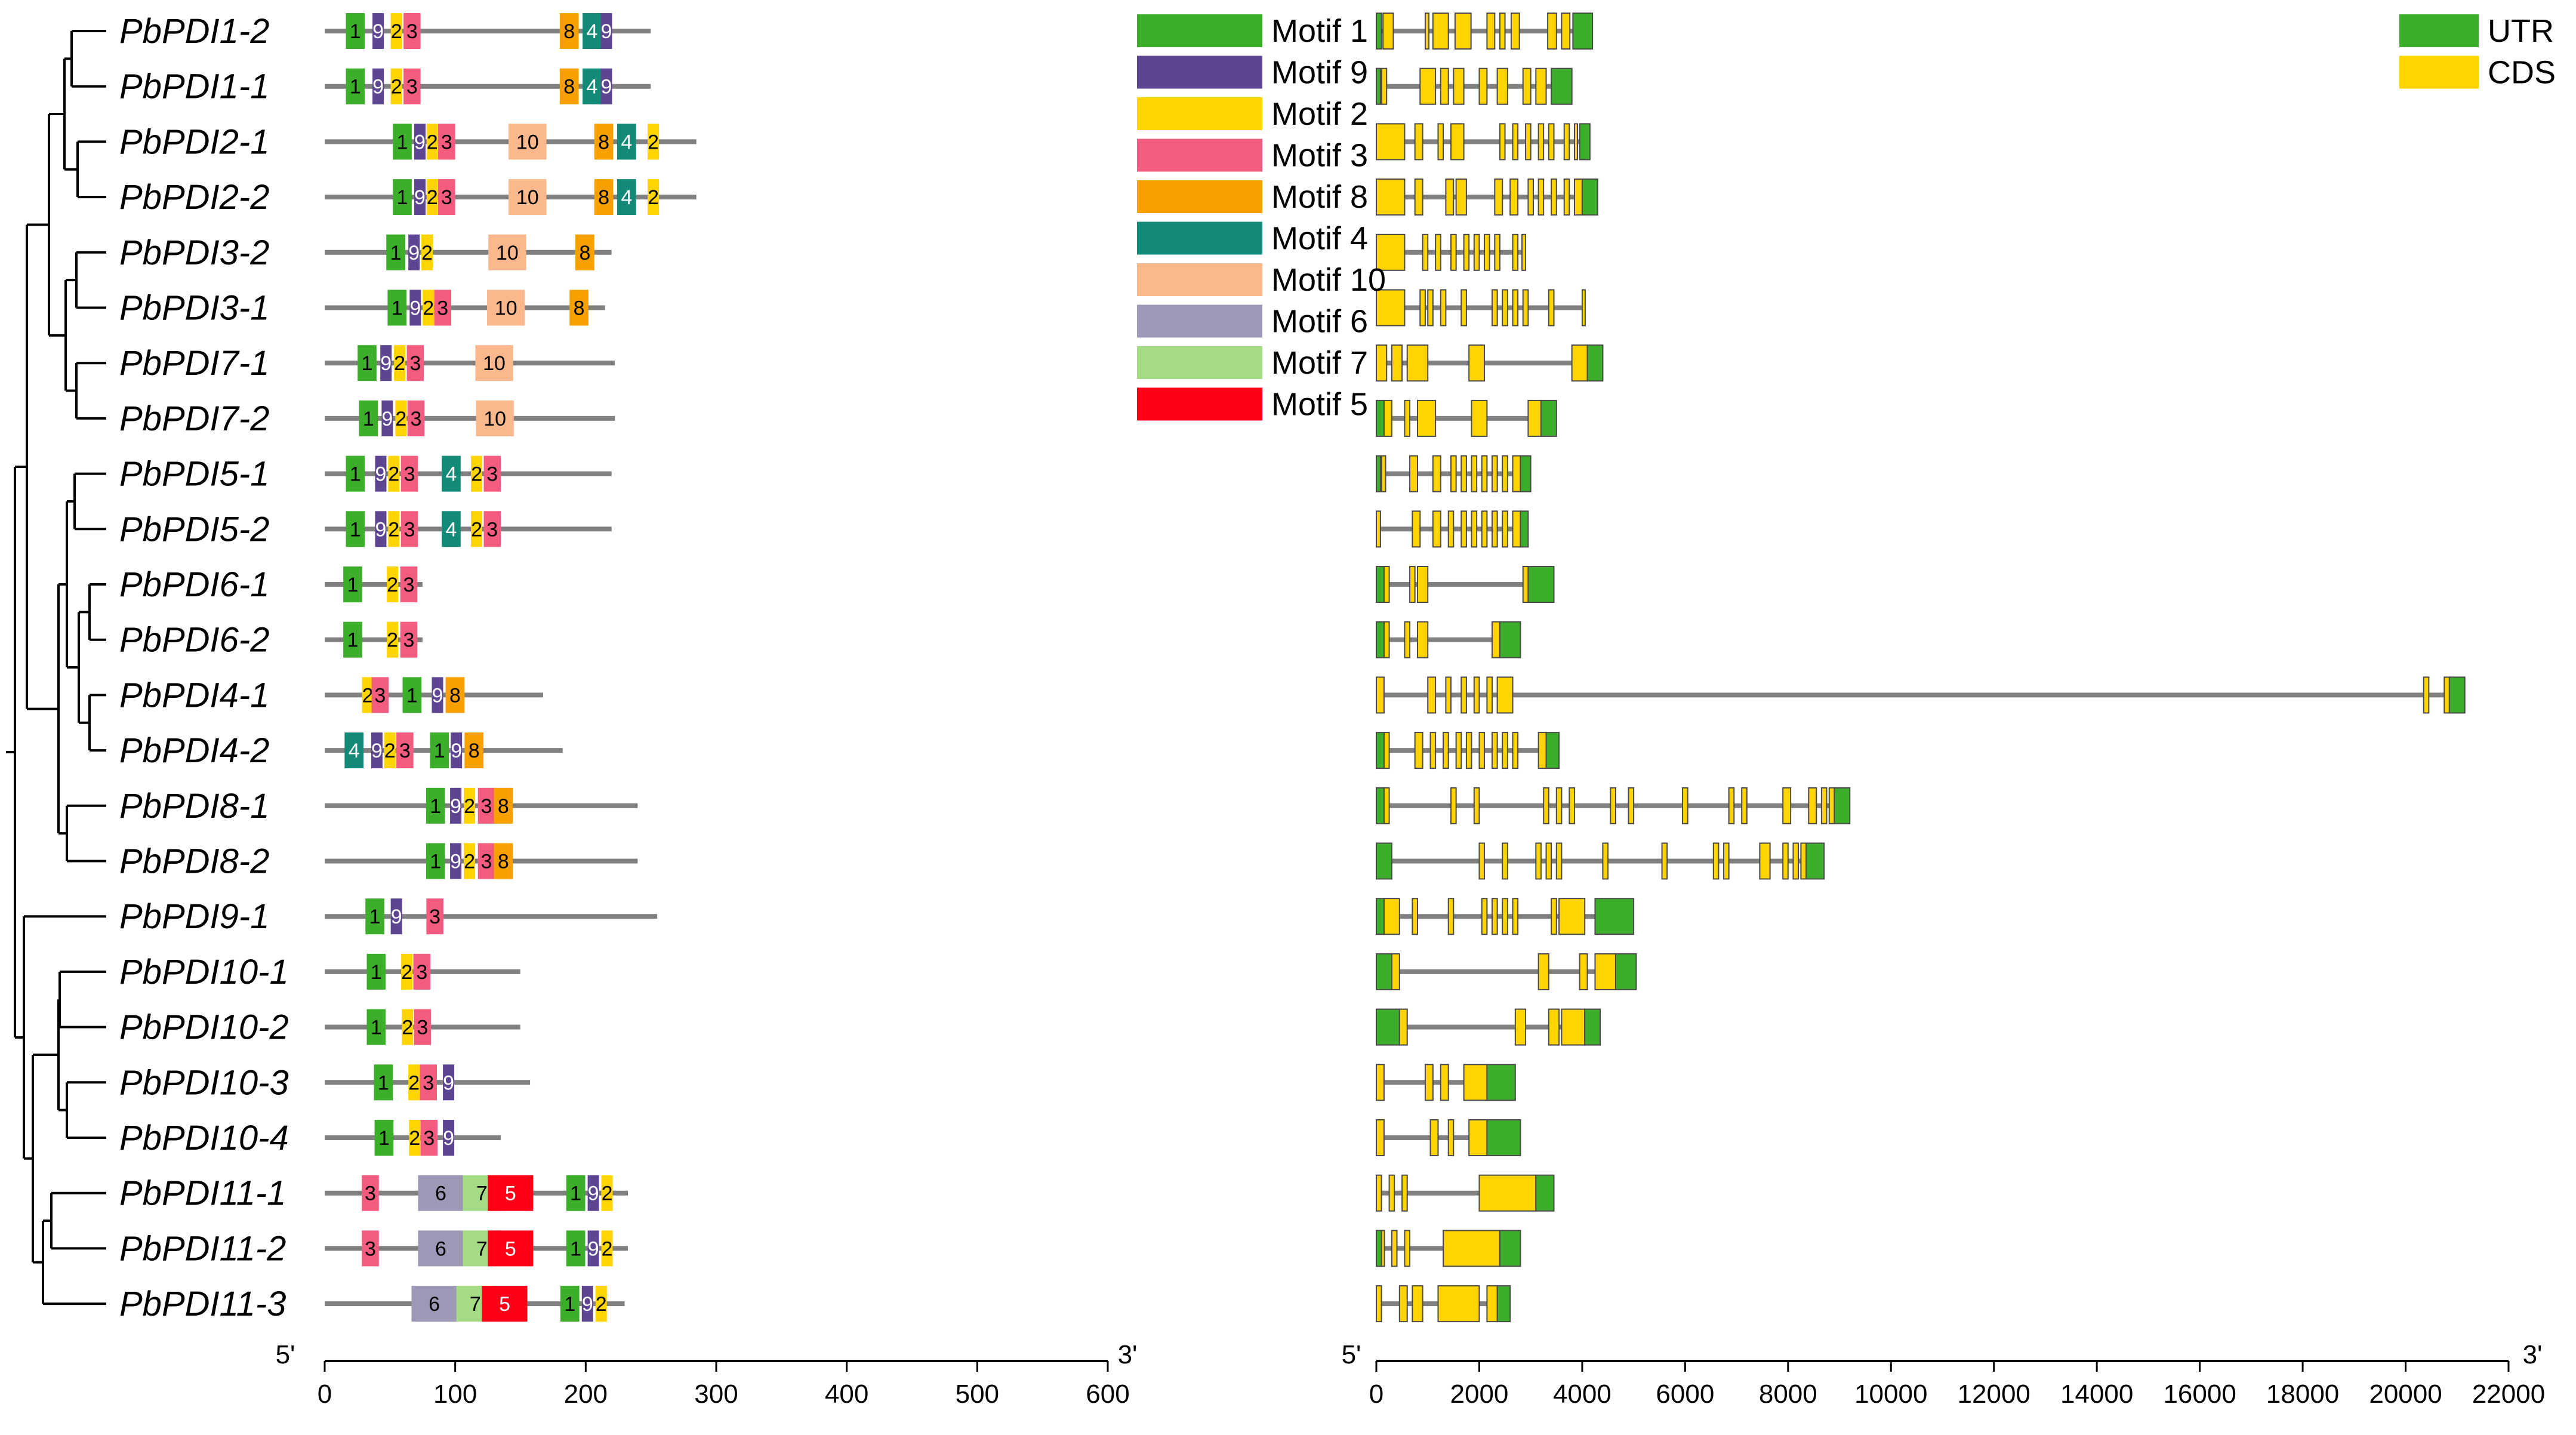  I want to click on gene-axis-tick-label: 14000, so click(2096, 1394).